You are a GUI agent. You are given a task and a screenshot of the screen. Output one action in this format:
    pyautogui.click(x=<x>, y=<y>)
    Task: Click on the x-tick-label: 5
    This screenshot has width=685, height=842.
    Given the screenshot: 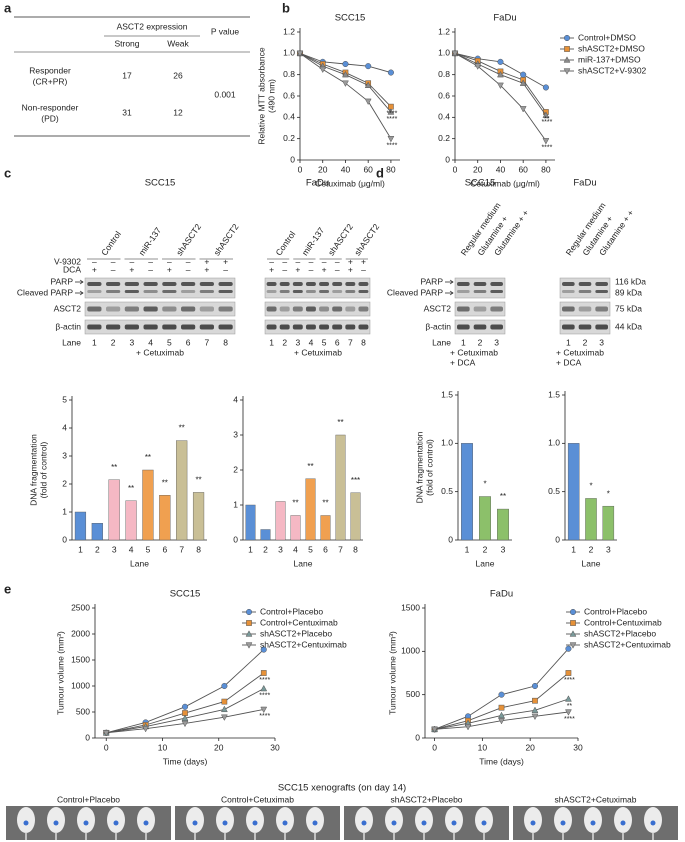 What is the action you would take?
    pyautogui.click(x=310, y=549)
    